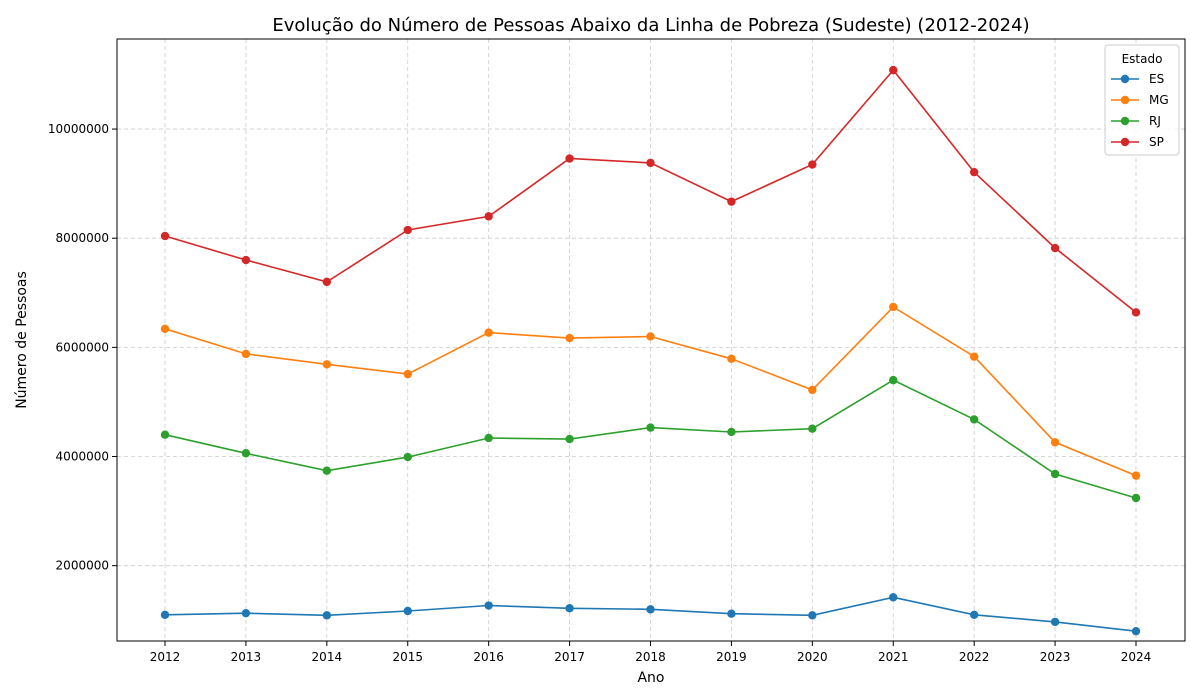 The image size is (1200, 700). Describe the element at coordinates (165, 657) in the screenshot. I see `x-tick-label: 2012` at that location.